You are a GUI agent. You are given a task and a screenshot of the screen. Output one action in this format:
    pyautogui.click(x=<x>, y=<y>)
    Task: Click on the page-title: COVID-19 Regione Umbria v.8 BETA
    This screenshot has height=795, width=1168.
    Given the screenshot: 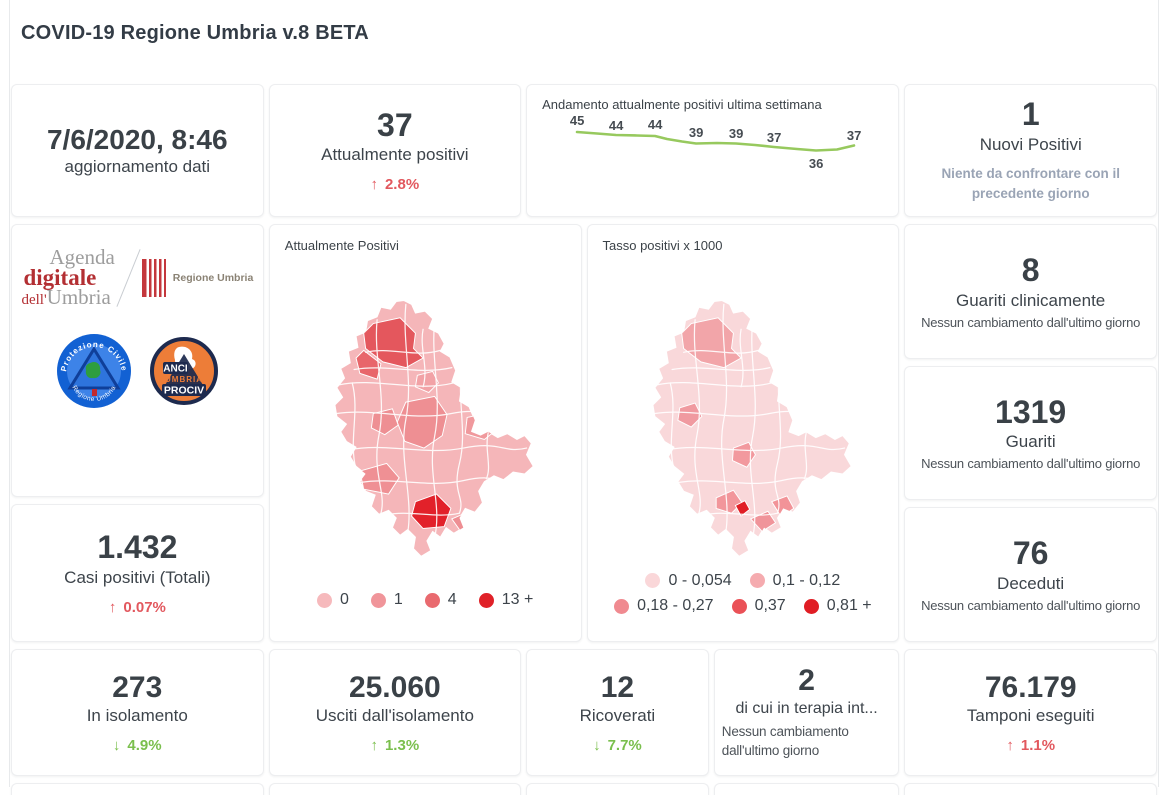 What is the action you would take?
    pyautogui.click(x=195, y=33)
    